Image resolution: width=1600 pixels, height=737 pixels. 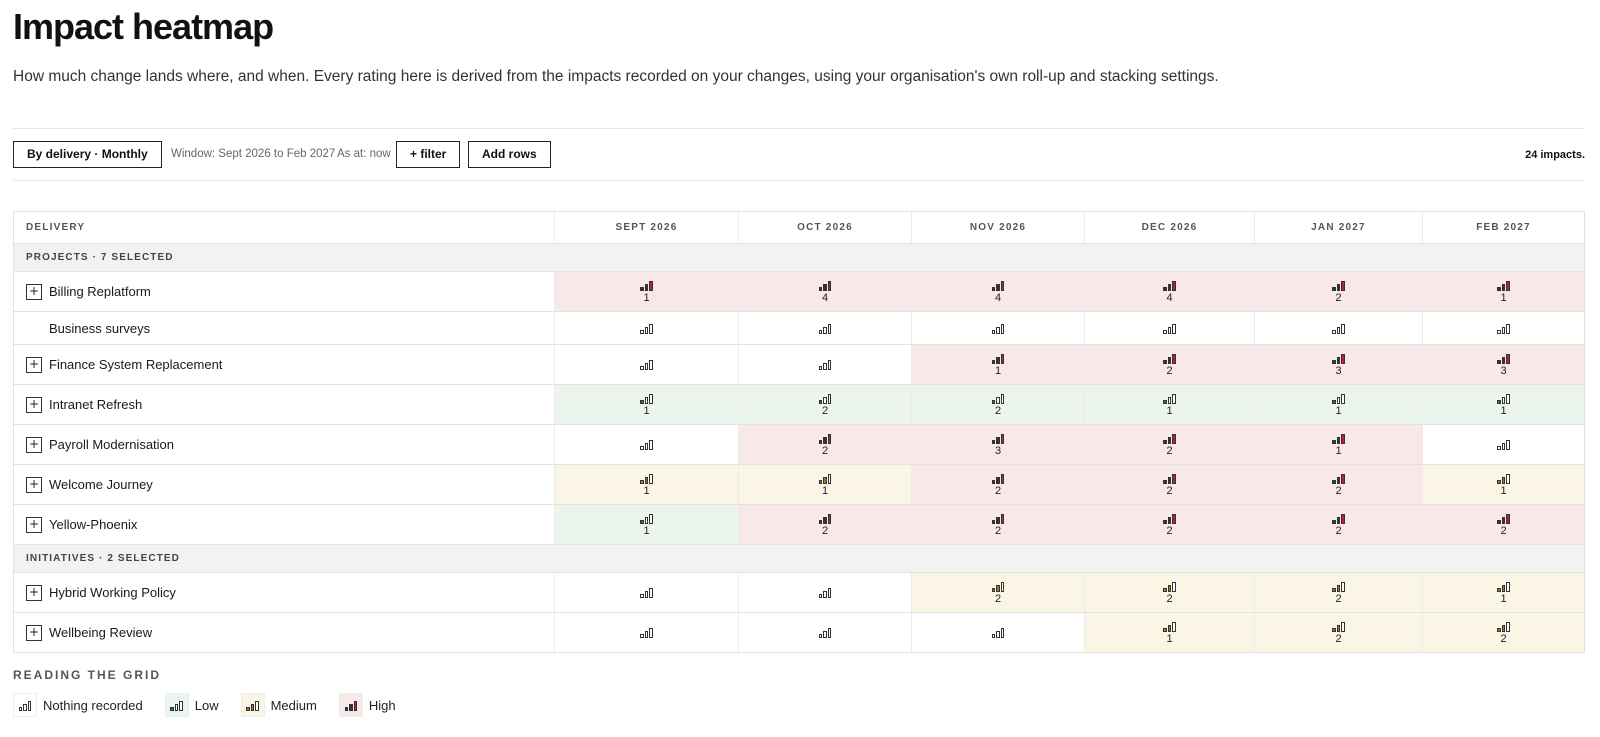 I want to click on legend-label: Medium, so click(x=293, y=705).